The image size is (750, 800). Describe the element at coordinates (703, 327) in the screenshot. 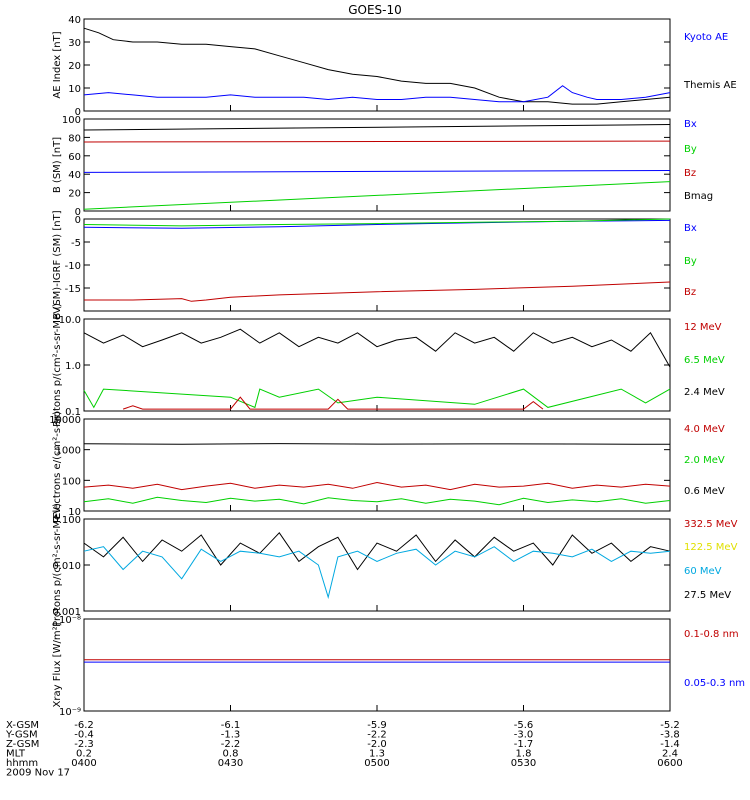

I see `legend-entry: 12 MeV` at that location.